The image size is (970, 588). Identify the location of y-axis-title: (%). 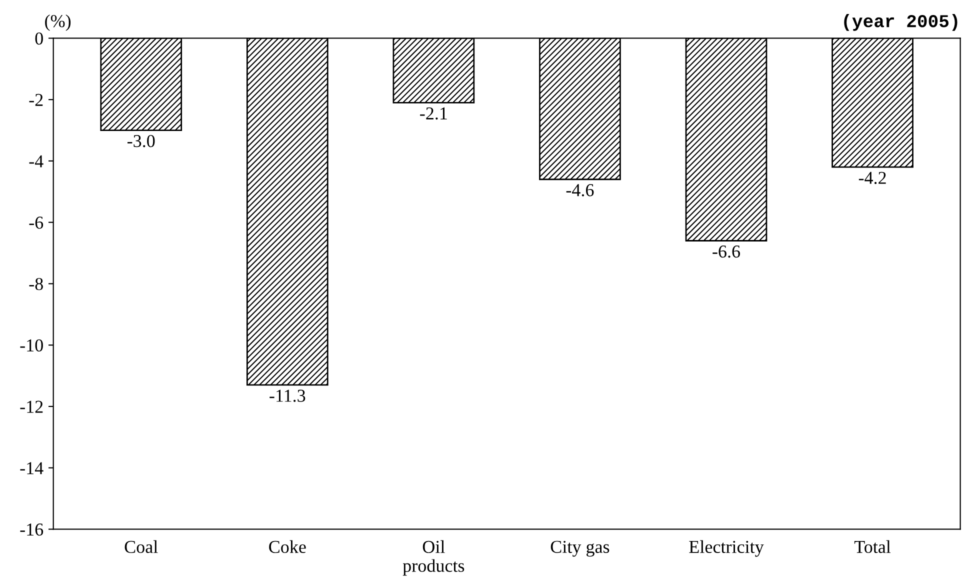
(58, 22).